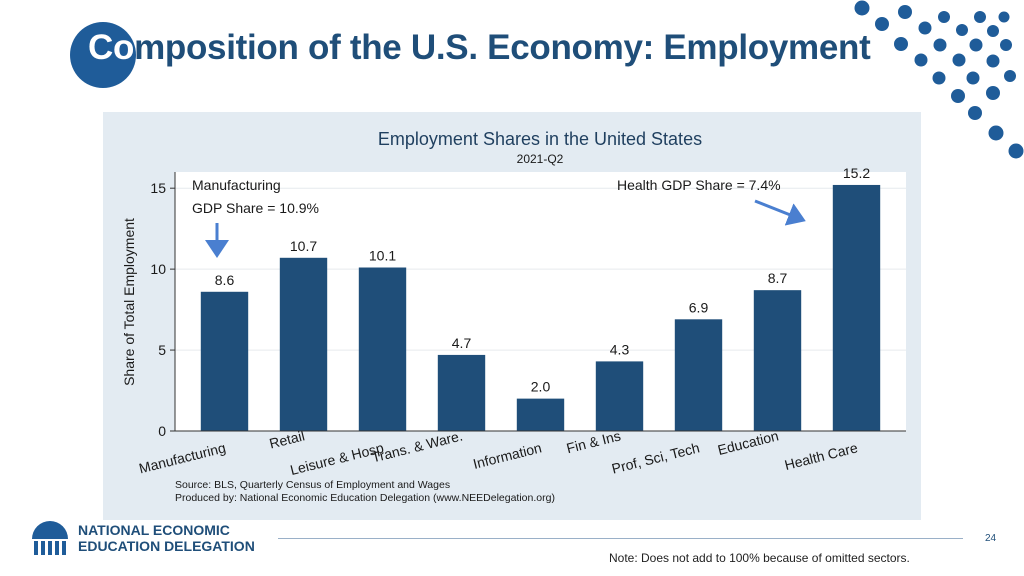 The image size is (1024, 576). I want to click on chart-title: Employment Shares in the United States, so click(540, 139).